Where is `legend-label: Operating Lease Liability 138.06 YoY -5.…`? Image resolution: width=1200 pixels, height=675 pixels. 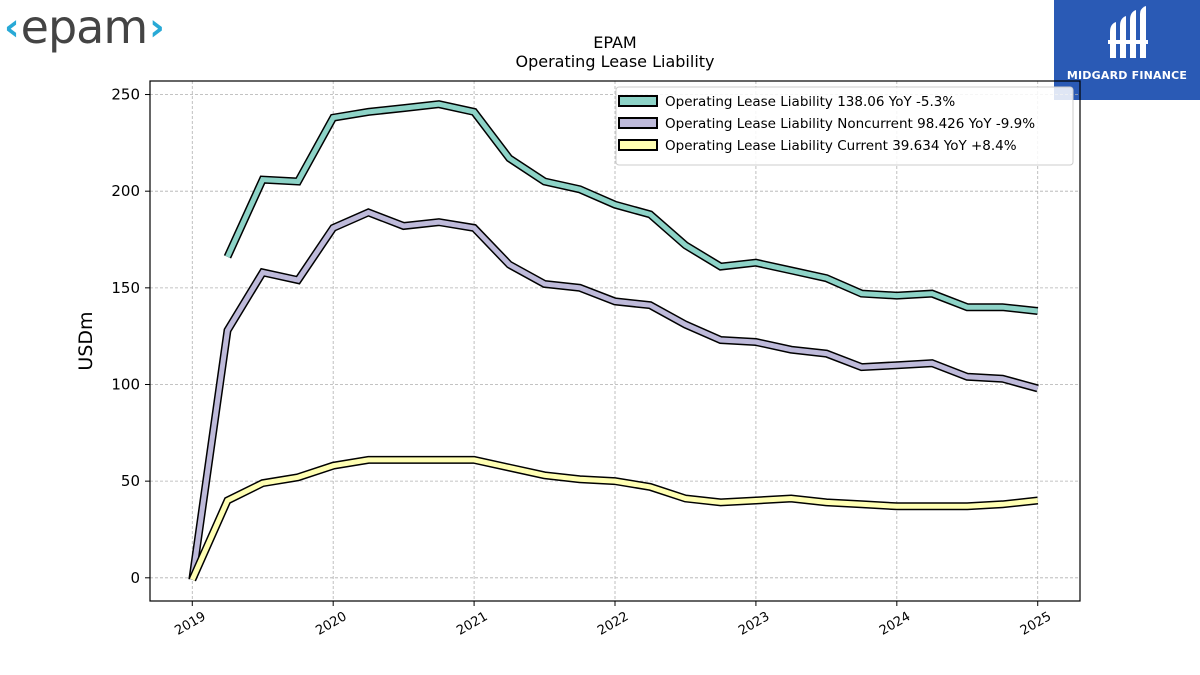 legend-label: Operating Lease Liability 138.06 YoY -5.… is located at coordinates (810, 102).